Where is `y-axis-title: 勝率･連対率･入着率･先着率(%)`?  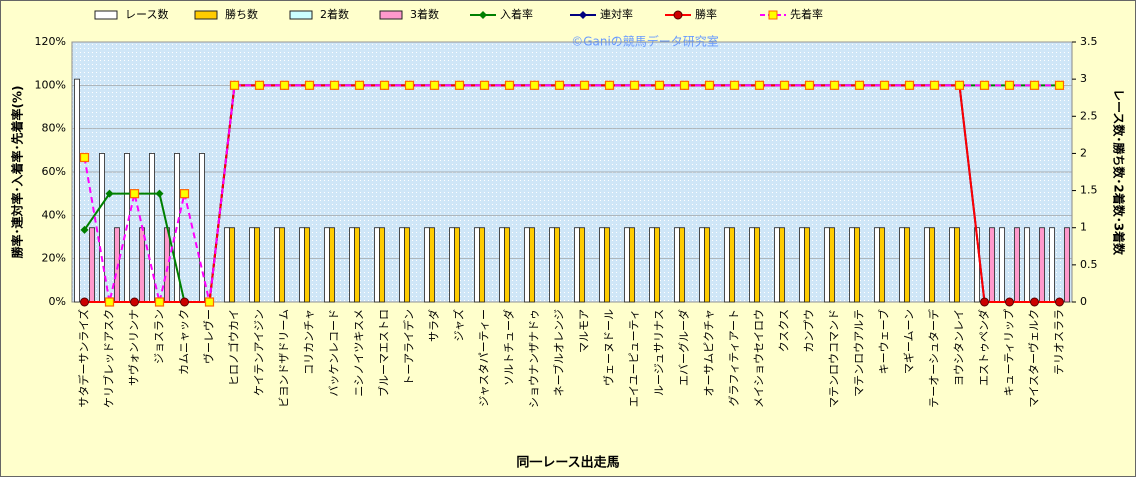
y-axis-title: 勝率･連対率･入着率･先着率(%) is located at coordinates (17, 172).